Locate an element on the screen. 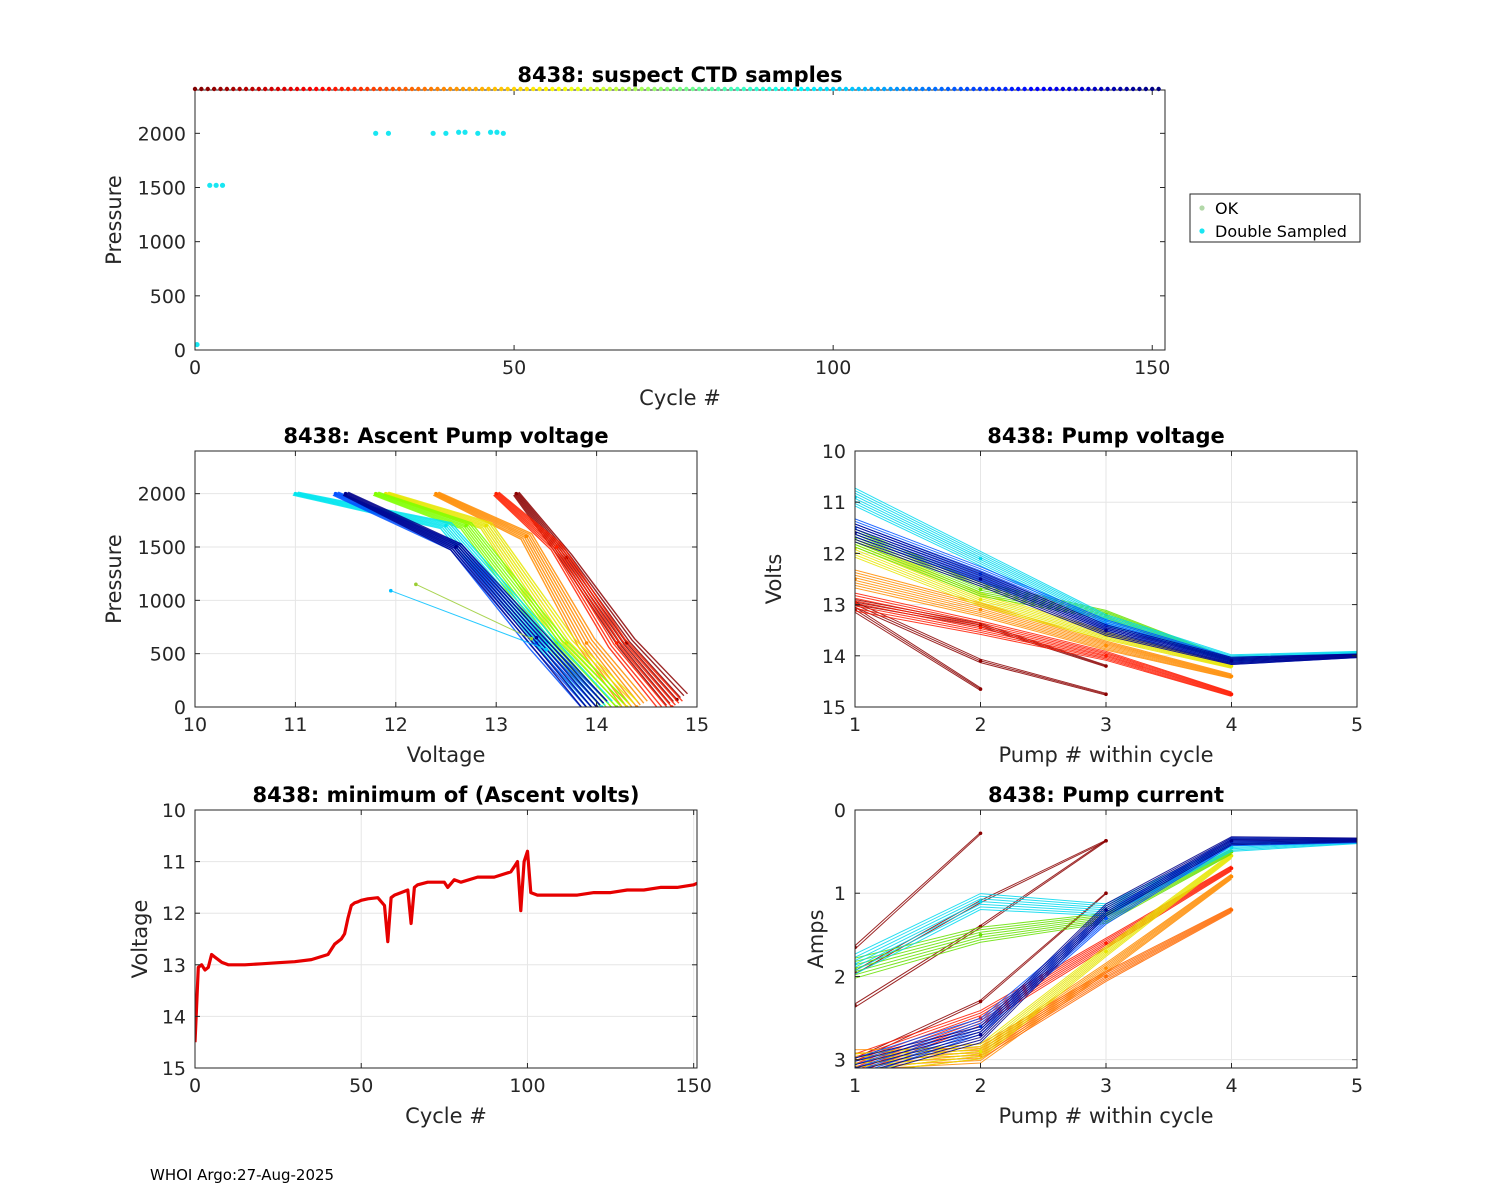 The width and height of the screenshot is (1500, 1204). y-tick-label: 2000 is located at coordinates (162, 495).